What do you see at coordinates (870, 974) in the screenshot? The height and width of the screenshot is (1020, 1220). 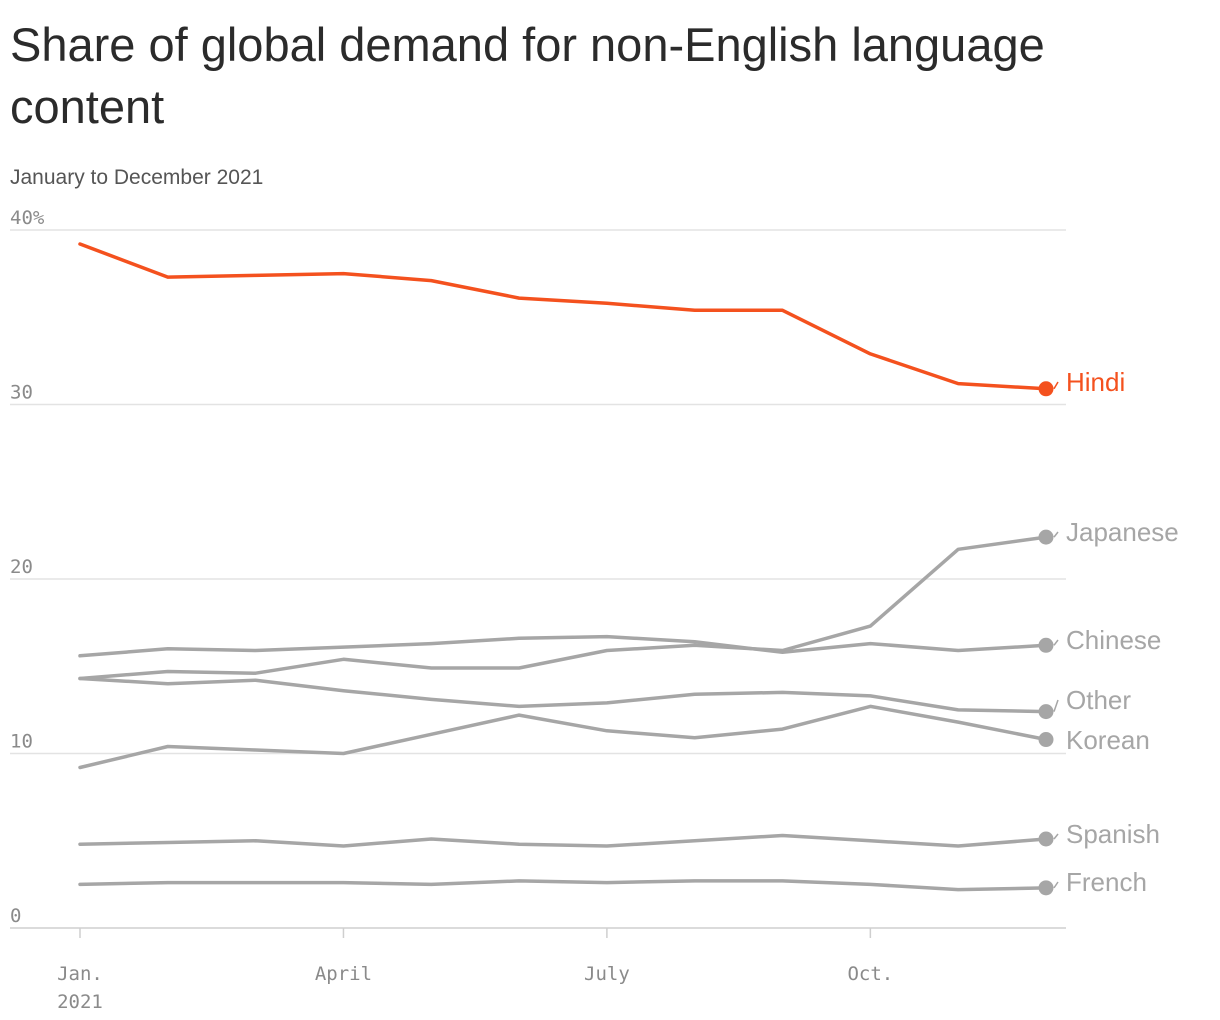 I see `x-tick-label-oct-: Oct.` at bounding box center [870, 974].